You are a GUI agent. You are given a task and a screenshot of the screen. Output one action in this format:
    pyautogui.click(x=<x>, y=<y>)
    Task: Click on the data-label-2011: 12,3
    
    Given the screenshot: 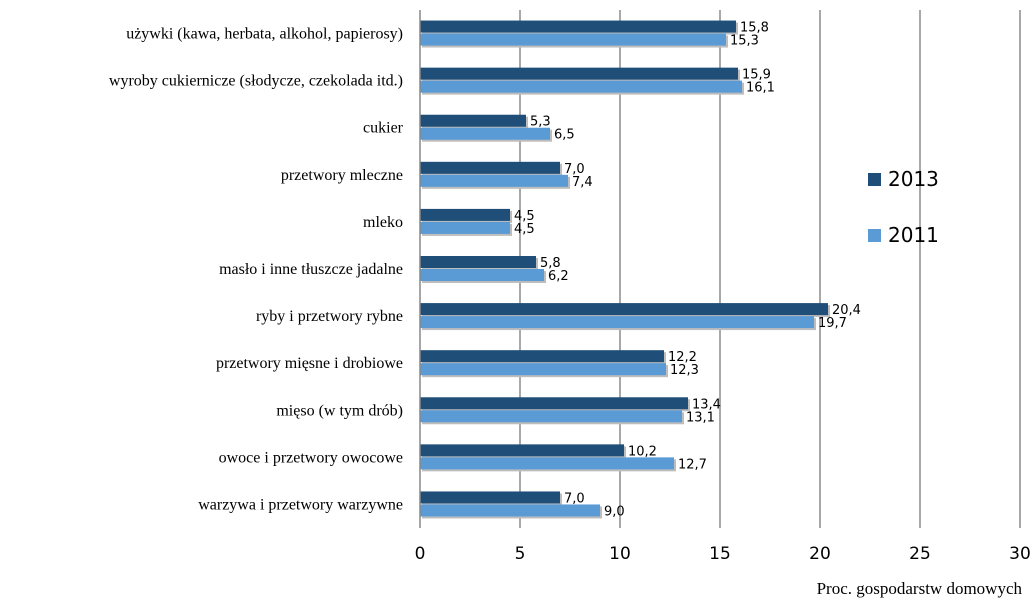 What is the action you would take?
    pyautogui.click(x=684, y=370)
    